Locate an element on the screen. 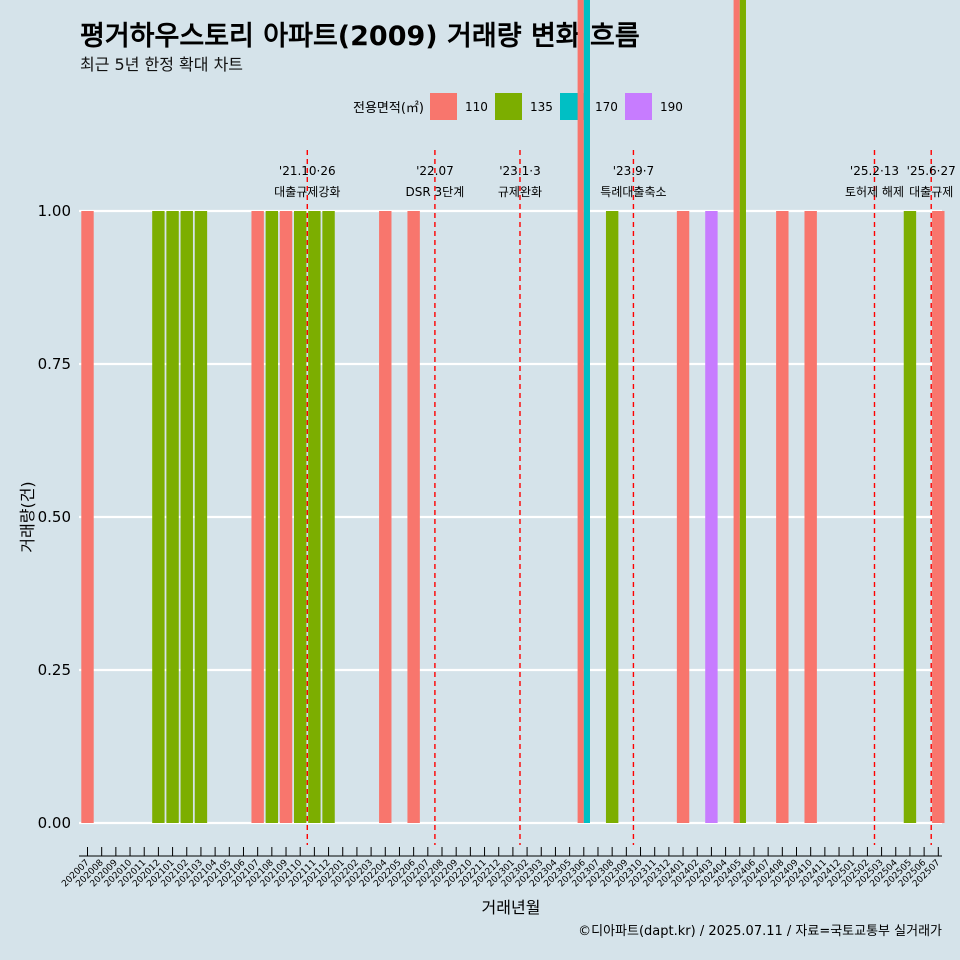 This screenshot has height=960, width=960. legend-label-170: 170 is located at coordinates (606, 107).